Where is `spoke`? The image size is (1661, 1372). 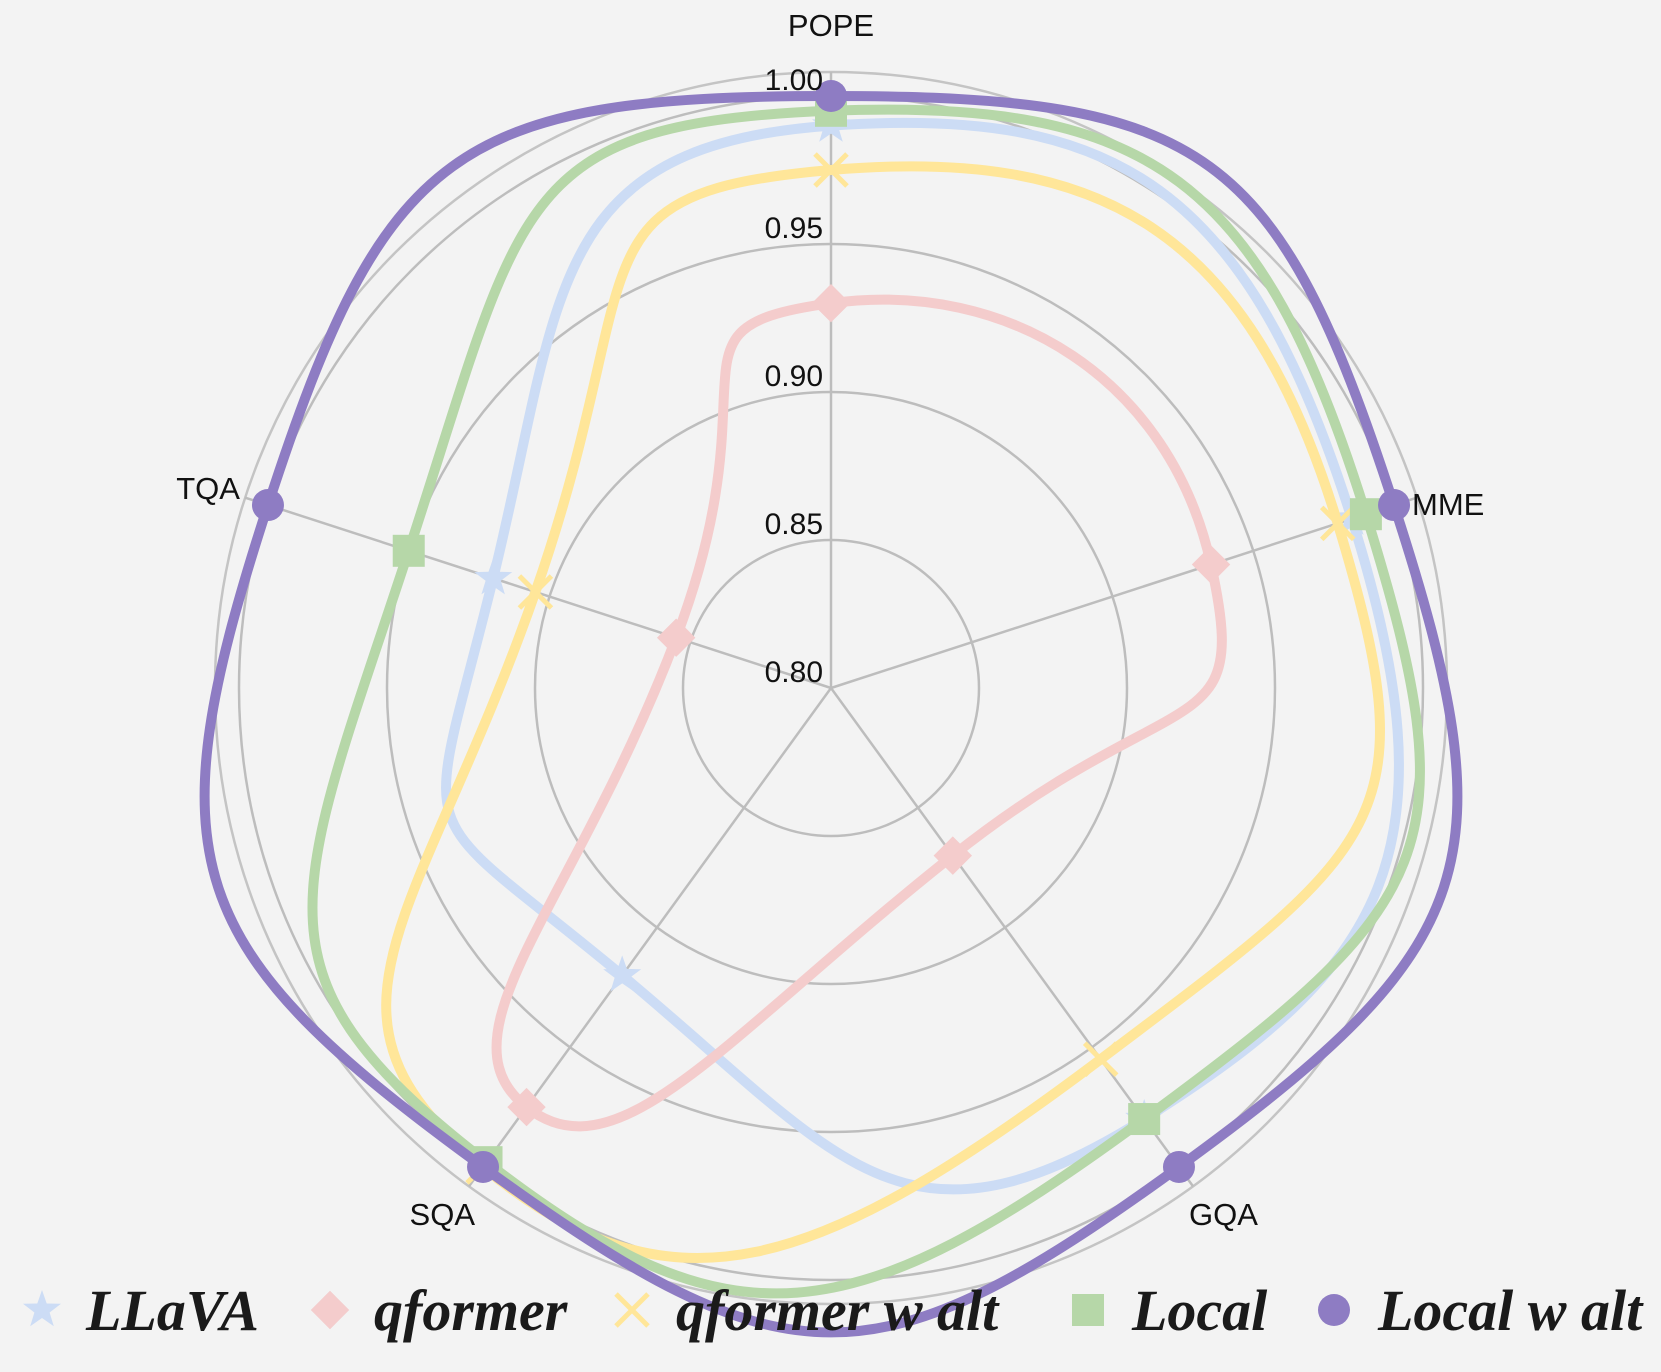 spoke is located at coordinates (1124, 593).